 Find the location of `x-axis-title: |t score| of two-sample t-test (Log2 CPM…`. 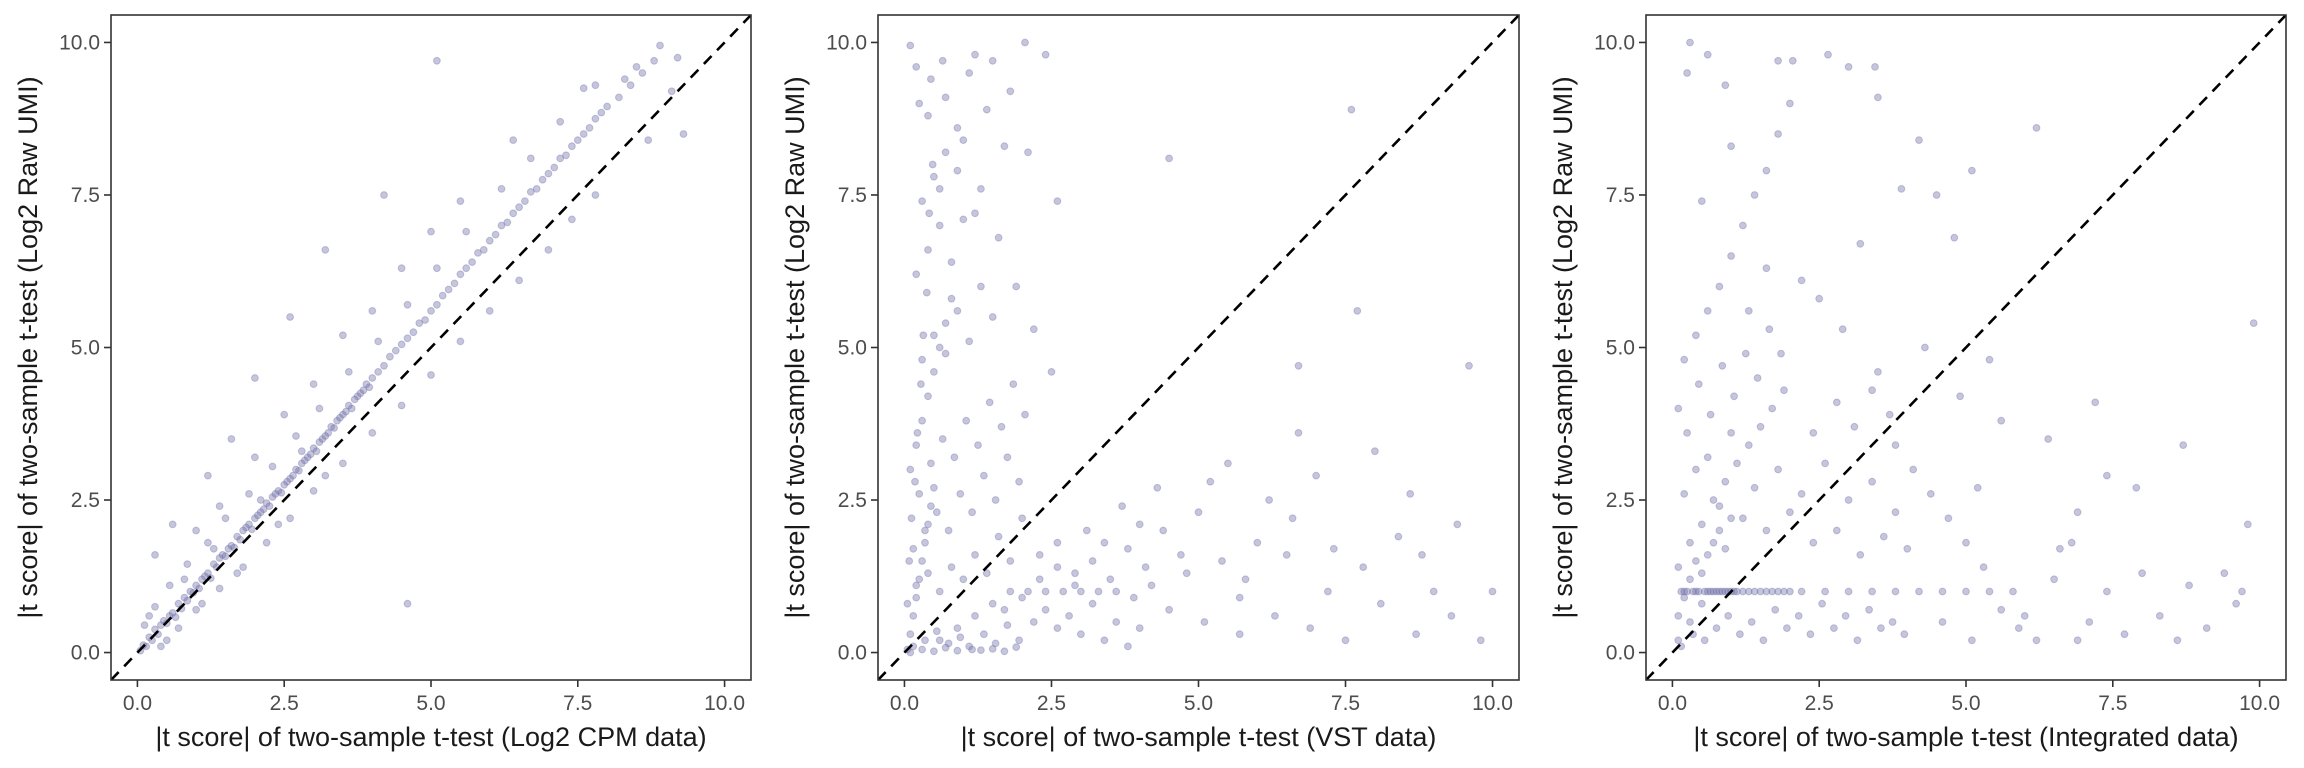

x-axis-title: |t score| of two-sample t-test (Log2 CPM… is located at coordinates (430, 737).